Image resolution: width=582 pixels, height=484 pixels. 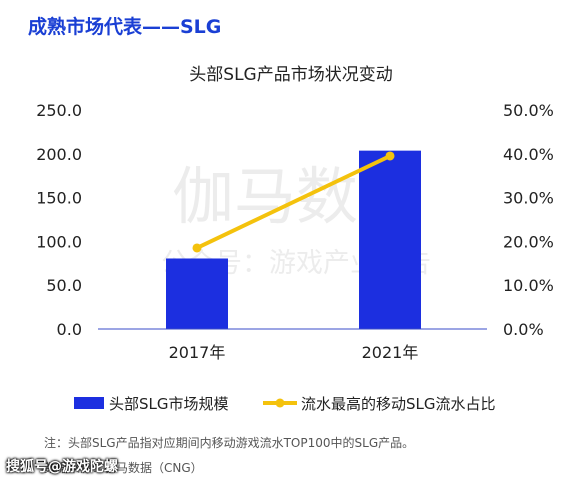 I want to click on footnote: 注：头部SLG产品指对应期间内移动游戏流水TOP100中的SLG产品。, so click(x=229, y=443).